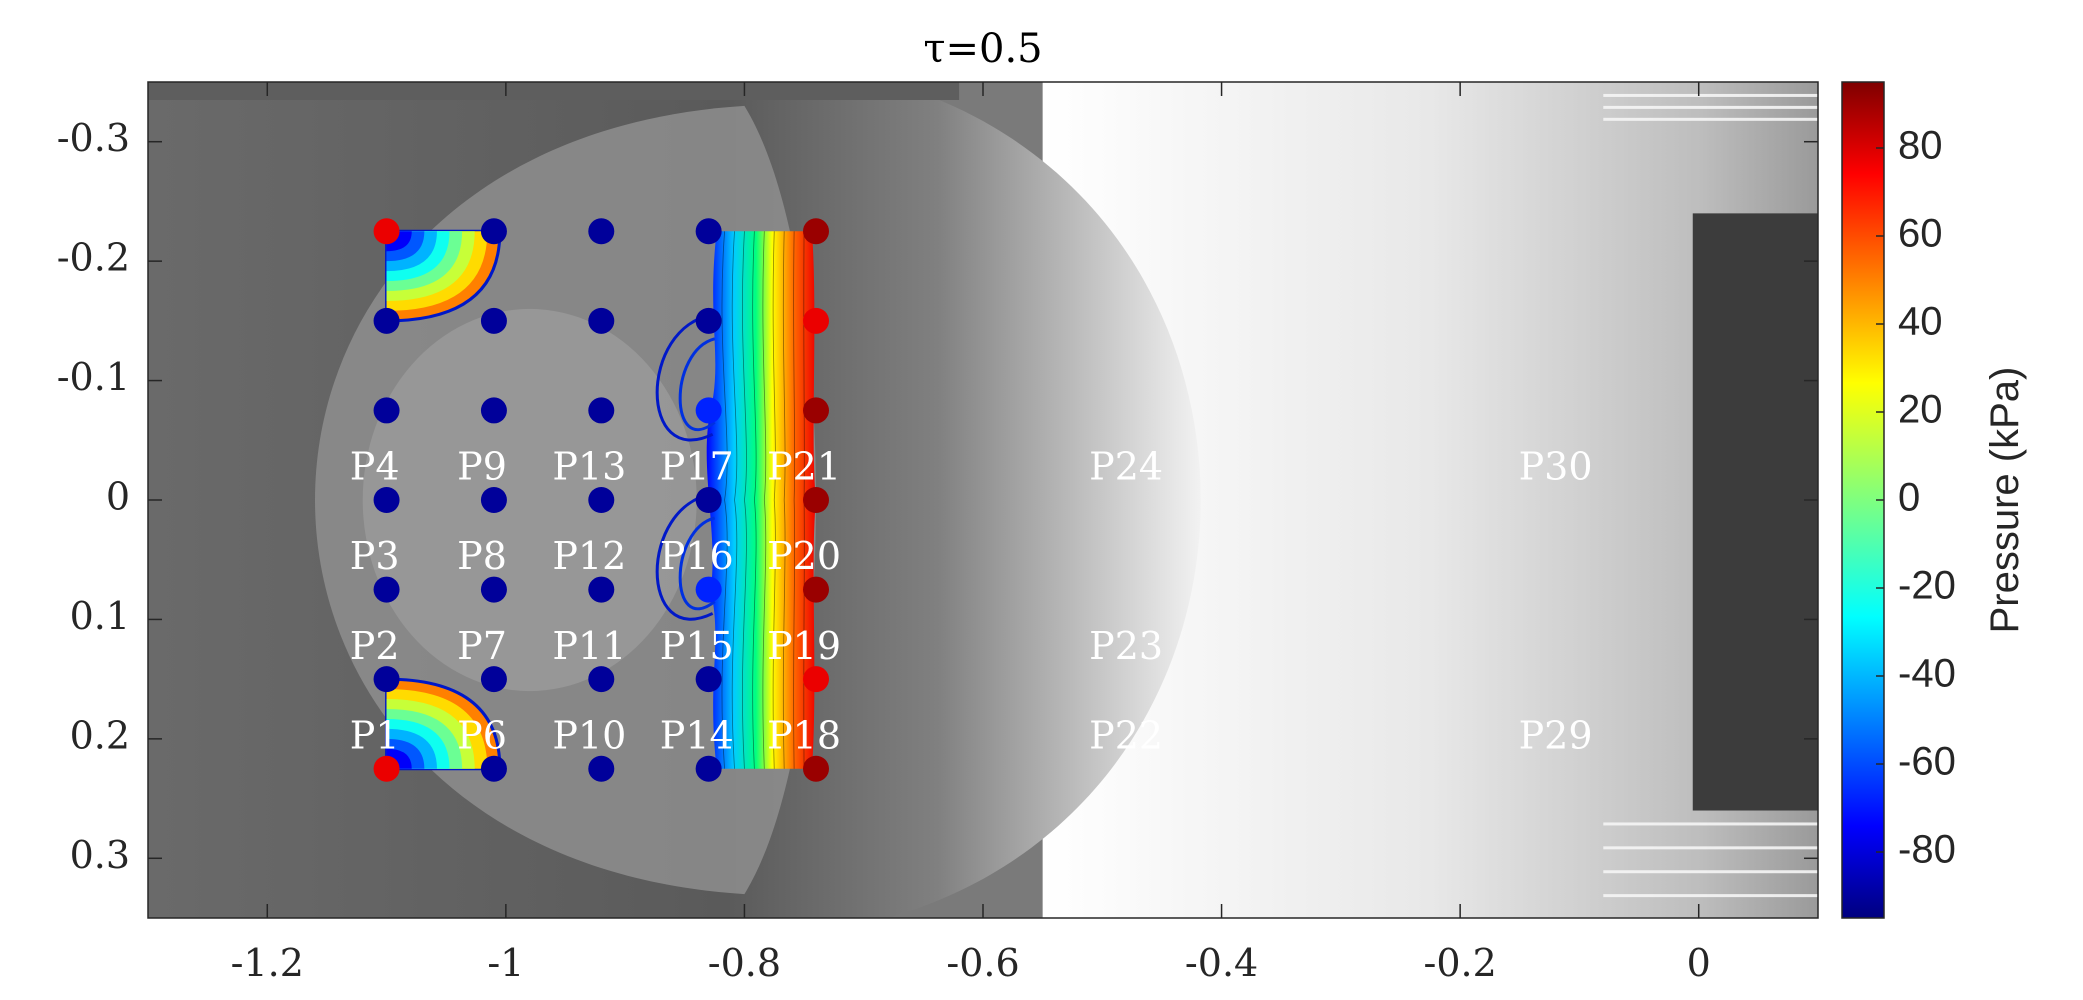 This screenshot has width=2083, height=1000. I want to click on sensor-label: P2, so click(375, 646).